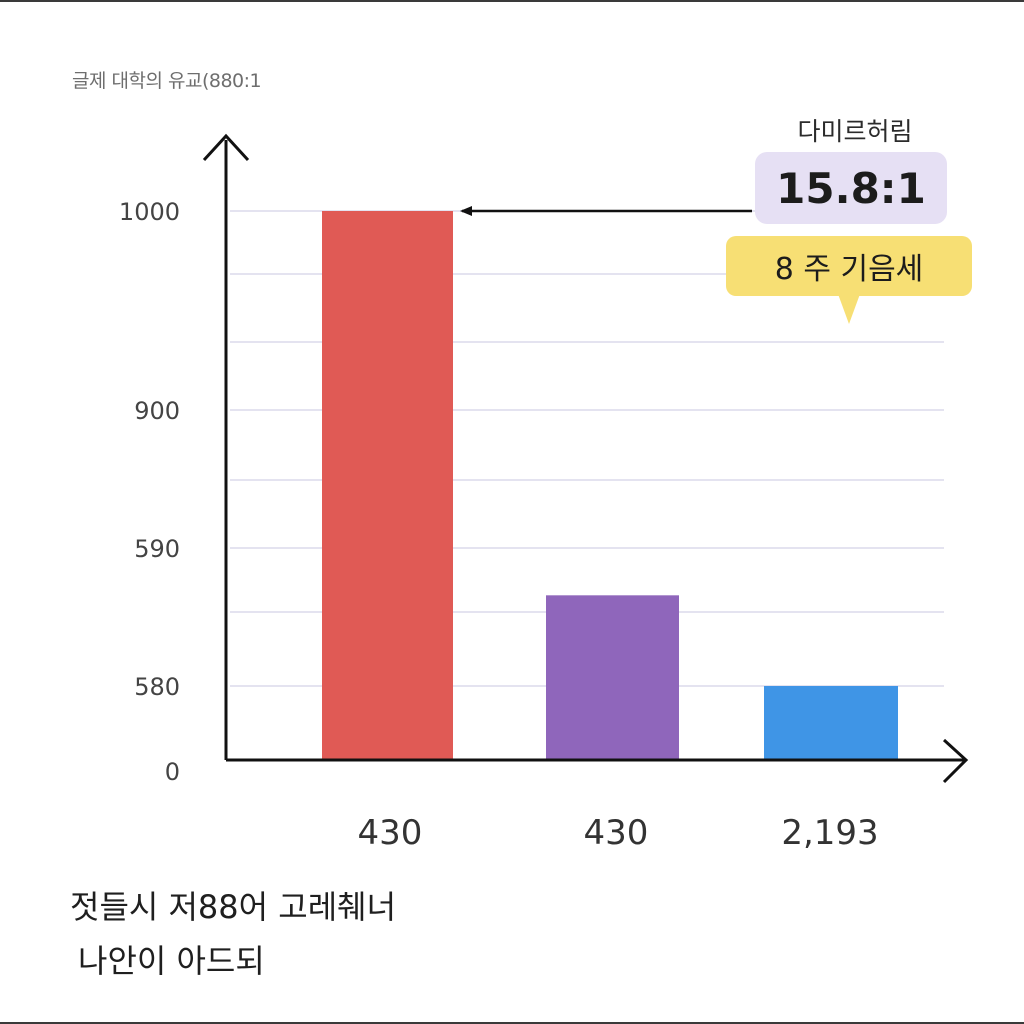 The image size is (1024, 1024). I want to click on annotation-value: 15.8:1, so click(851, 188).